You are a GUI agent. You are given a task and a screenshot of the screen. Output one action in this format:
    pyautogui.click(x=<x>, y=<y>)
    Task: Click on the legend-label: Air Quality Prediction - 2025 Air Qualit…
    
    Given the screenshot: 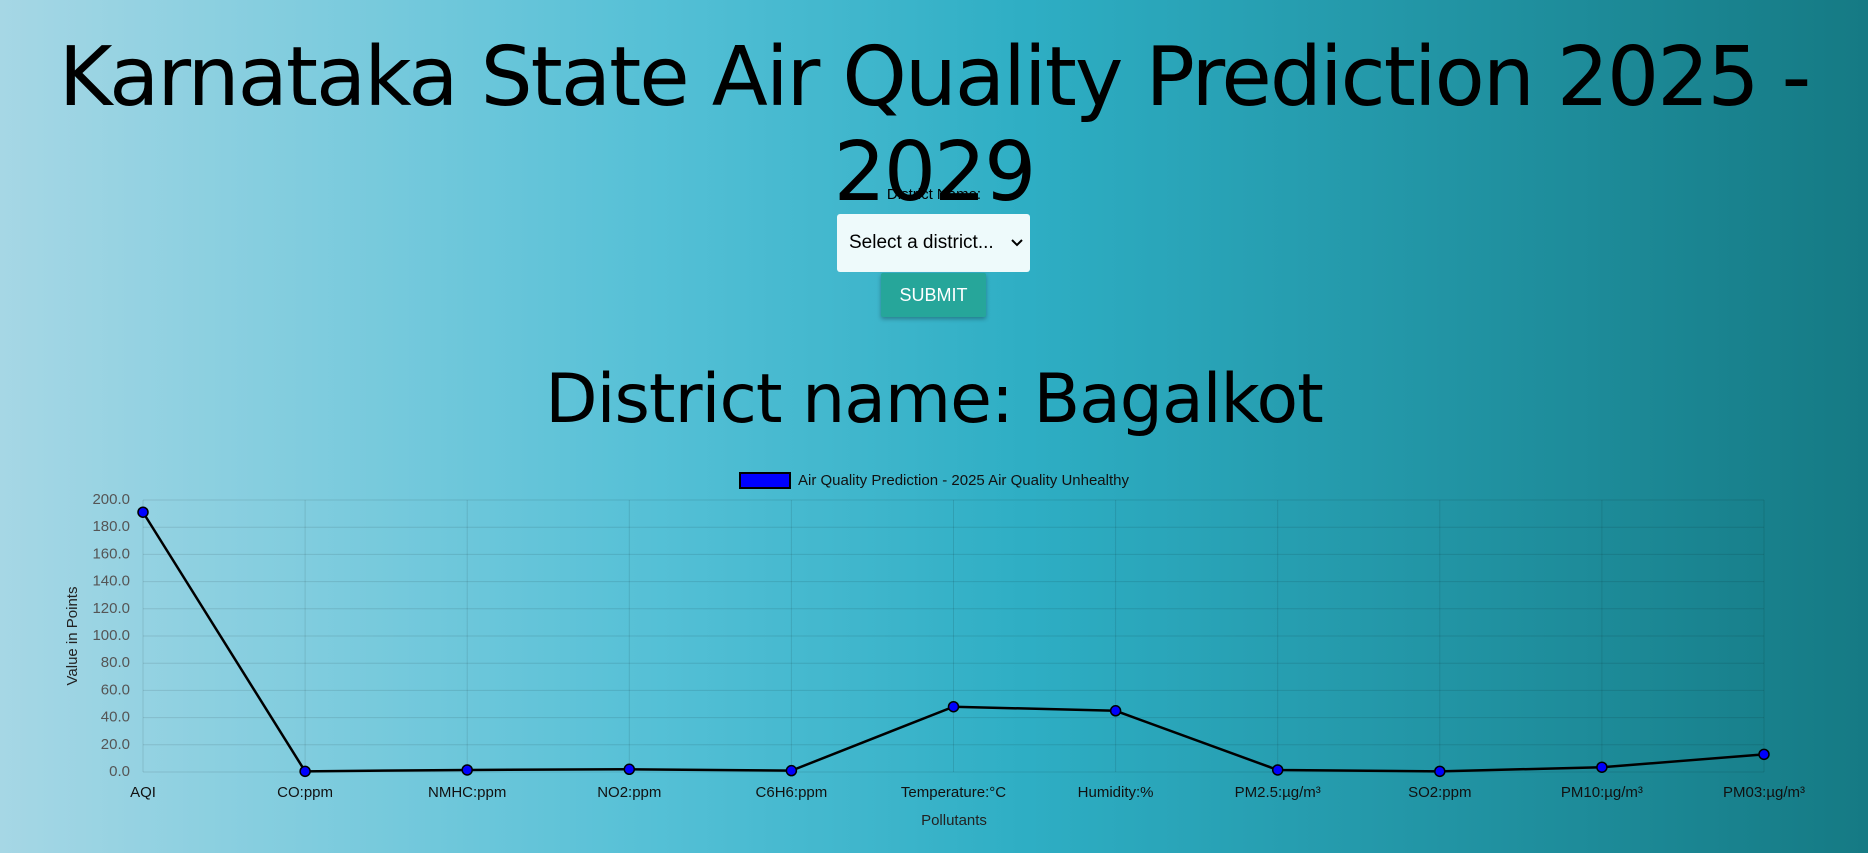 What is the action you would take?
    pyautogui.click(x=963, y=480)
    